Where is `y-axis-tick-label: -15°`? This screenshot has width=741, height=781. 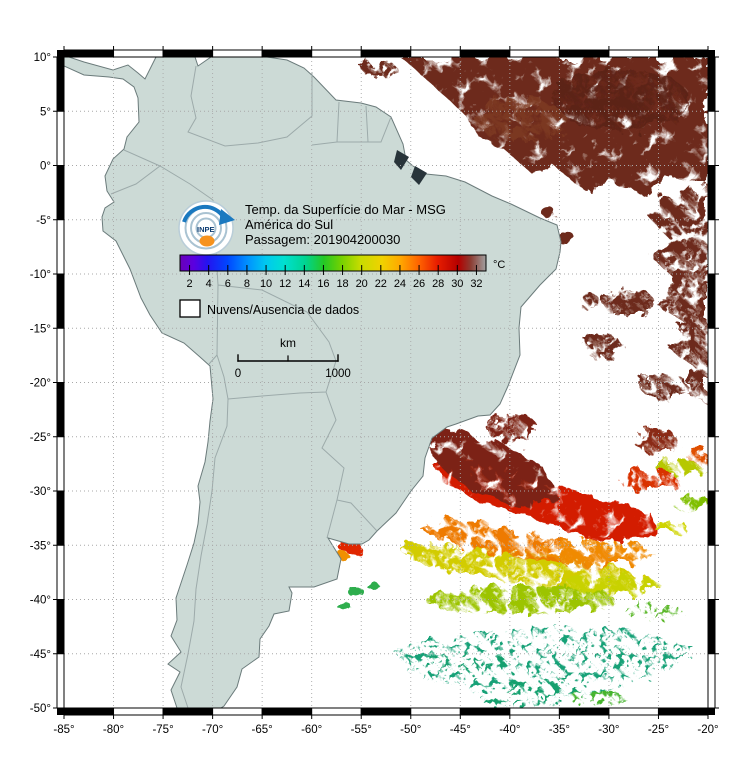
y-axis-tick-label: -15° is located at coordinates (40, 329).